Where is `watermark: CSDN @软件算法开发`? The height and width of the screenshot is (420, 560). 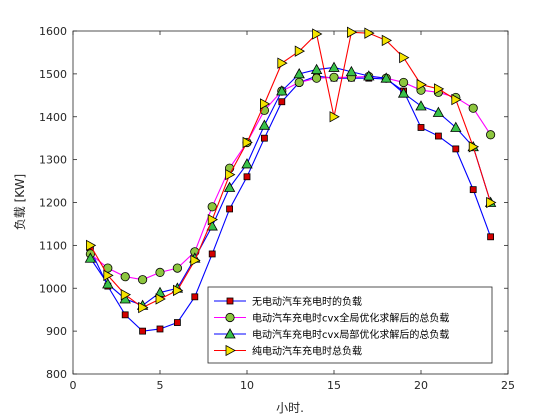
watermark: CSDN @软件算法开发 is located at coordinates (481, 402).